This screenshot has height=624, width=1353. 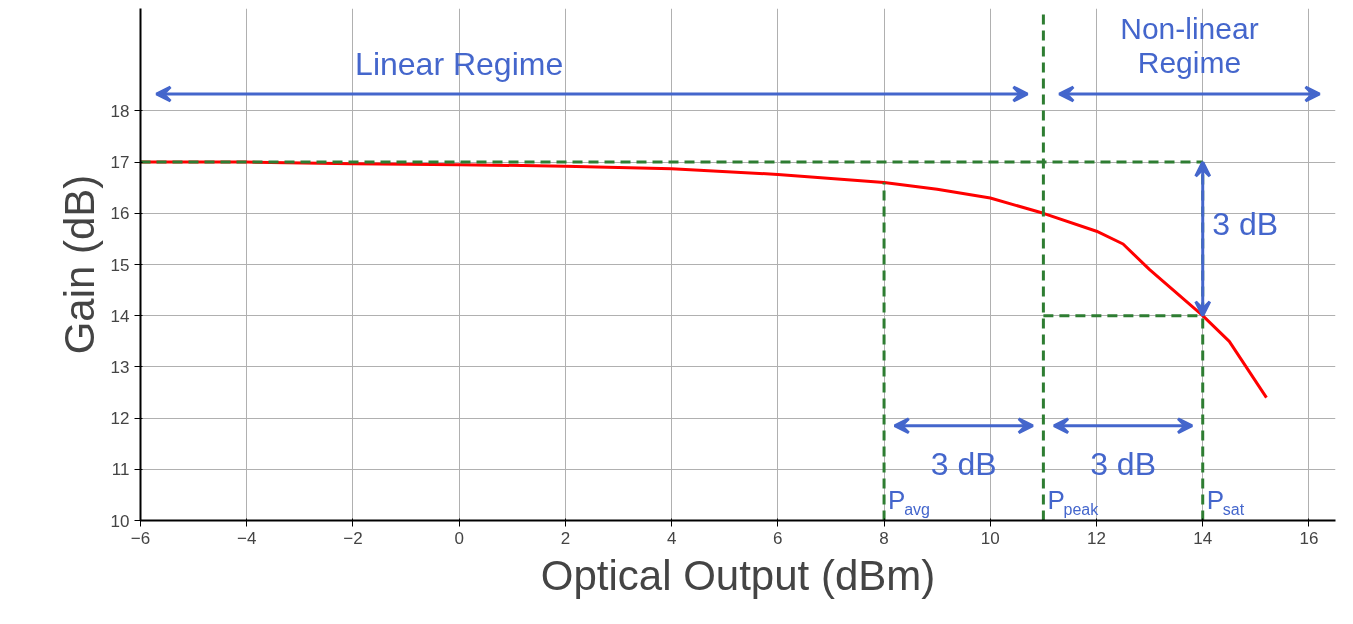 What do you see at coordinates (1096, 538) in the screenshot?
I see `x-tick-label: 12` at bounding box center [1096, 538].